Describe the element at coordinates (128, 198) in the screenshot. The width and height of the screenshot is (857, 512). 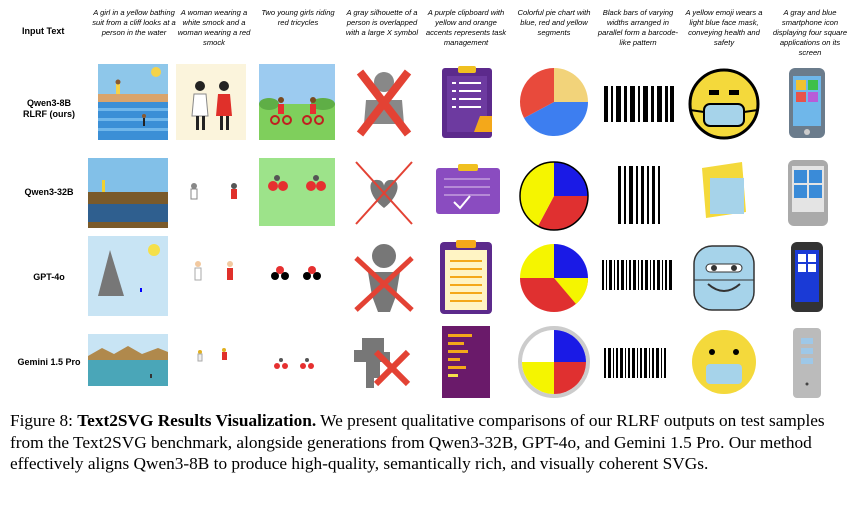
I see `image-r2-c1` at that location.